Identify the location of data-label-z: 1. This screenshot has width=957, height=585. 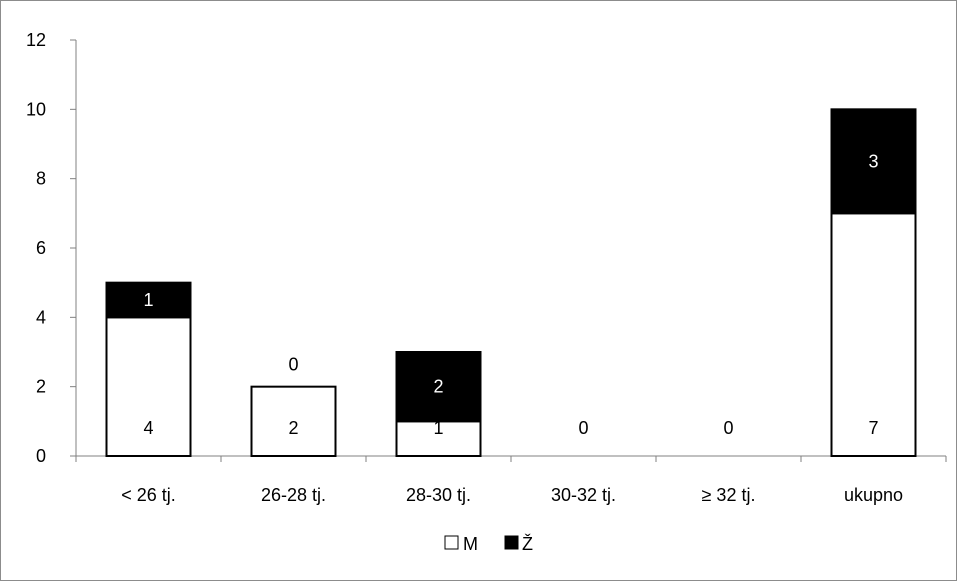
(148, 300).